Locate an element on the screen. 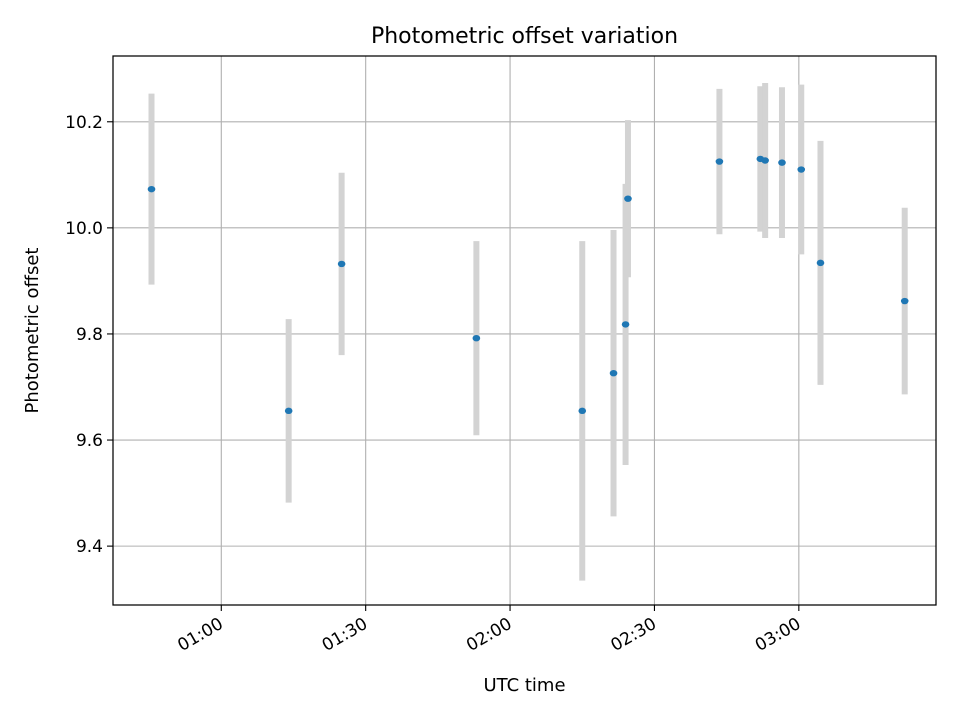  x-axis-label: UTC time is located at coordinates (524, 685).